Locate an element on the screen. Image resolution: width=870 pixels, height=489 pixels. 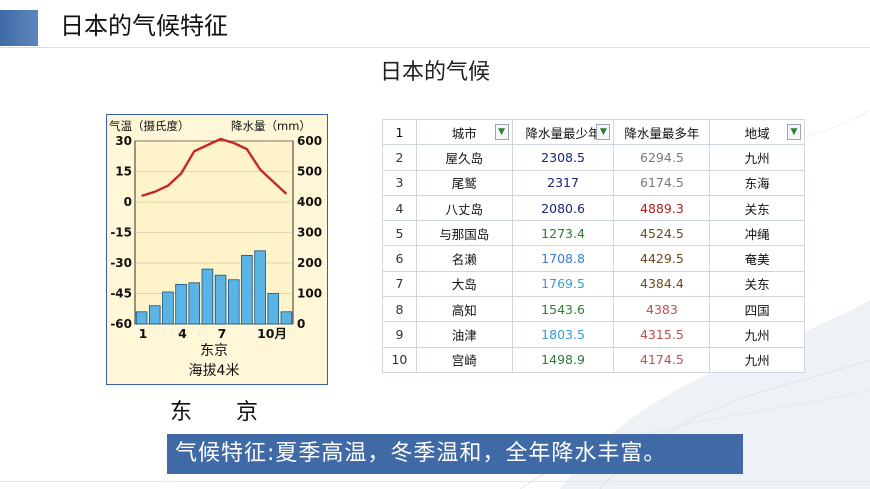
max-precip-cell: 4384.4 is located at coordinates (662, 284).